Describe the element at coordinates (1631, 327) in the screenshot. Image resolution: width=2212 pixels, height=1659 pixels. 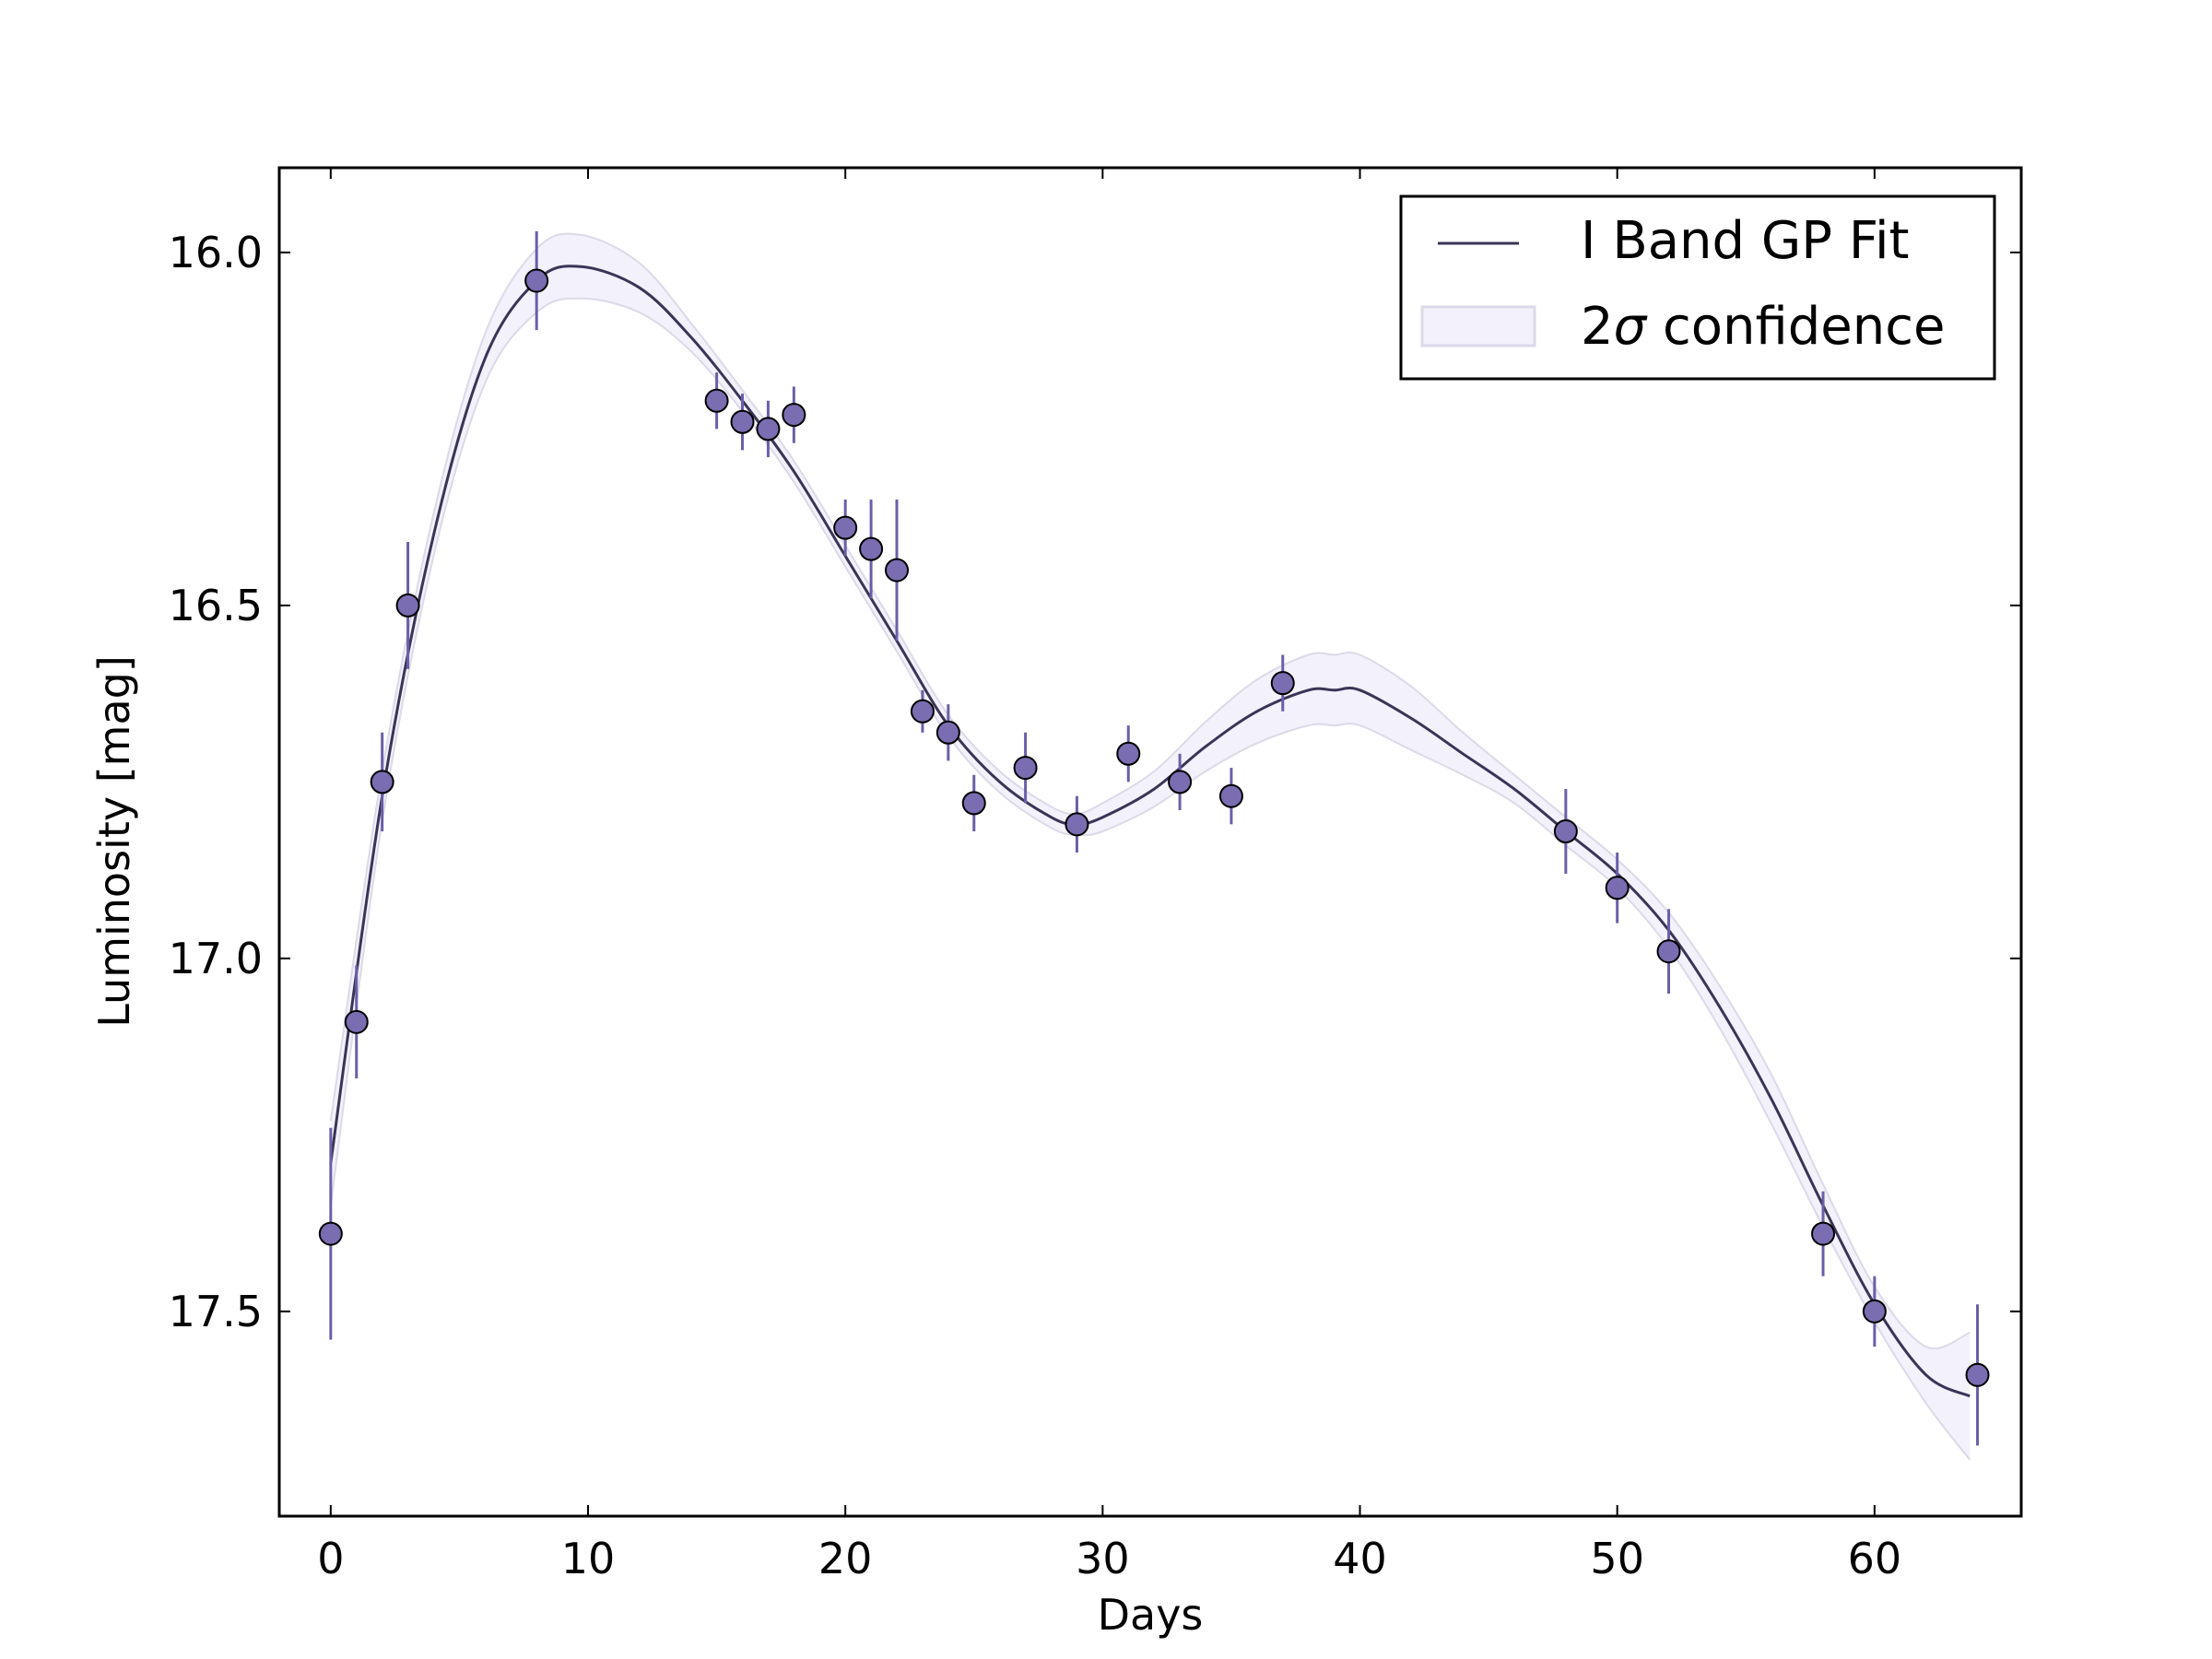
I see `legend-band-label-symbol: σ` at that location.